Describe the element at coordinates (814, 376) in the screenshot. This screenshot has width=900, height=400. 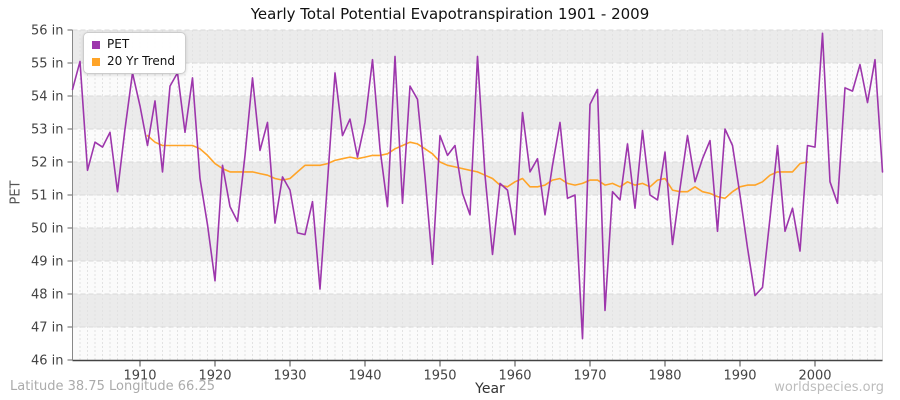
I see `x-tick-label: 2000` at that location.